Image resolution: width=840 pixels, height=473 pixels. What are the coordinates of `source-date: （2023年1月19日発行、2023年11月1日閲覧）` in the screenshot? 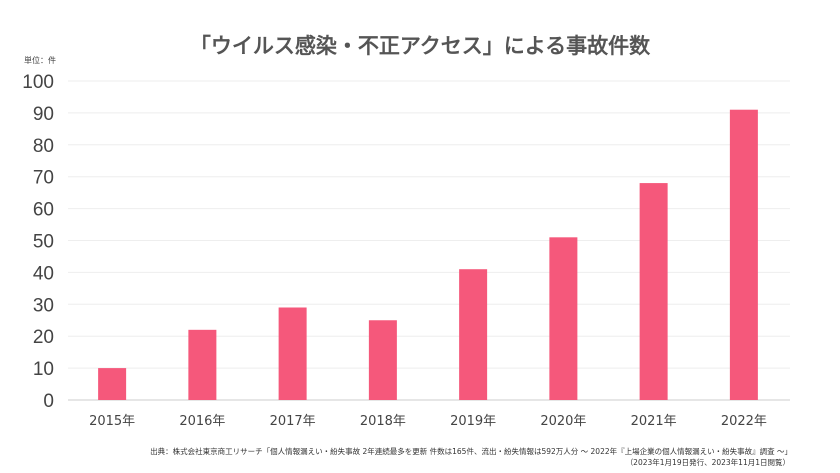 It's located at (707, 462).